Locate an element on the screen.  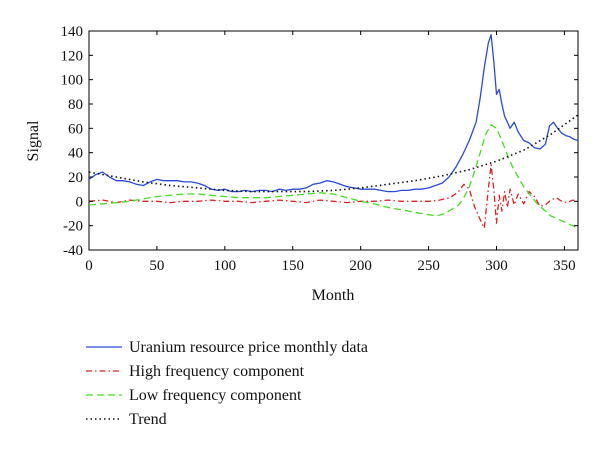
y-tick-label: -20 is located at coordinates (73, 227).